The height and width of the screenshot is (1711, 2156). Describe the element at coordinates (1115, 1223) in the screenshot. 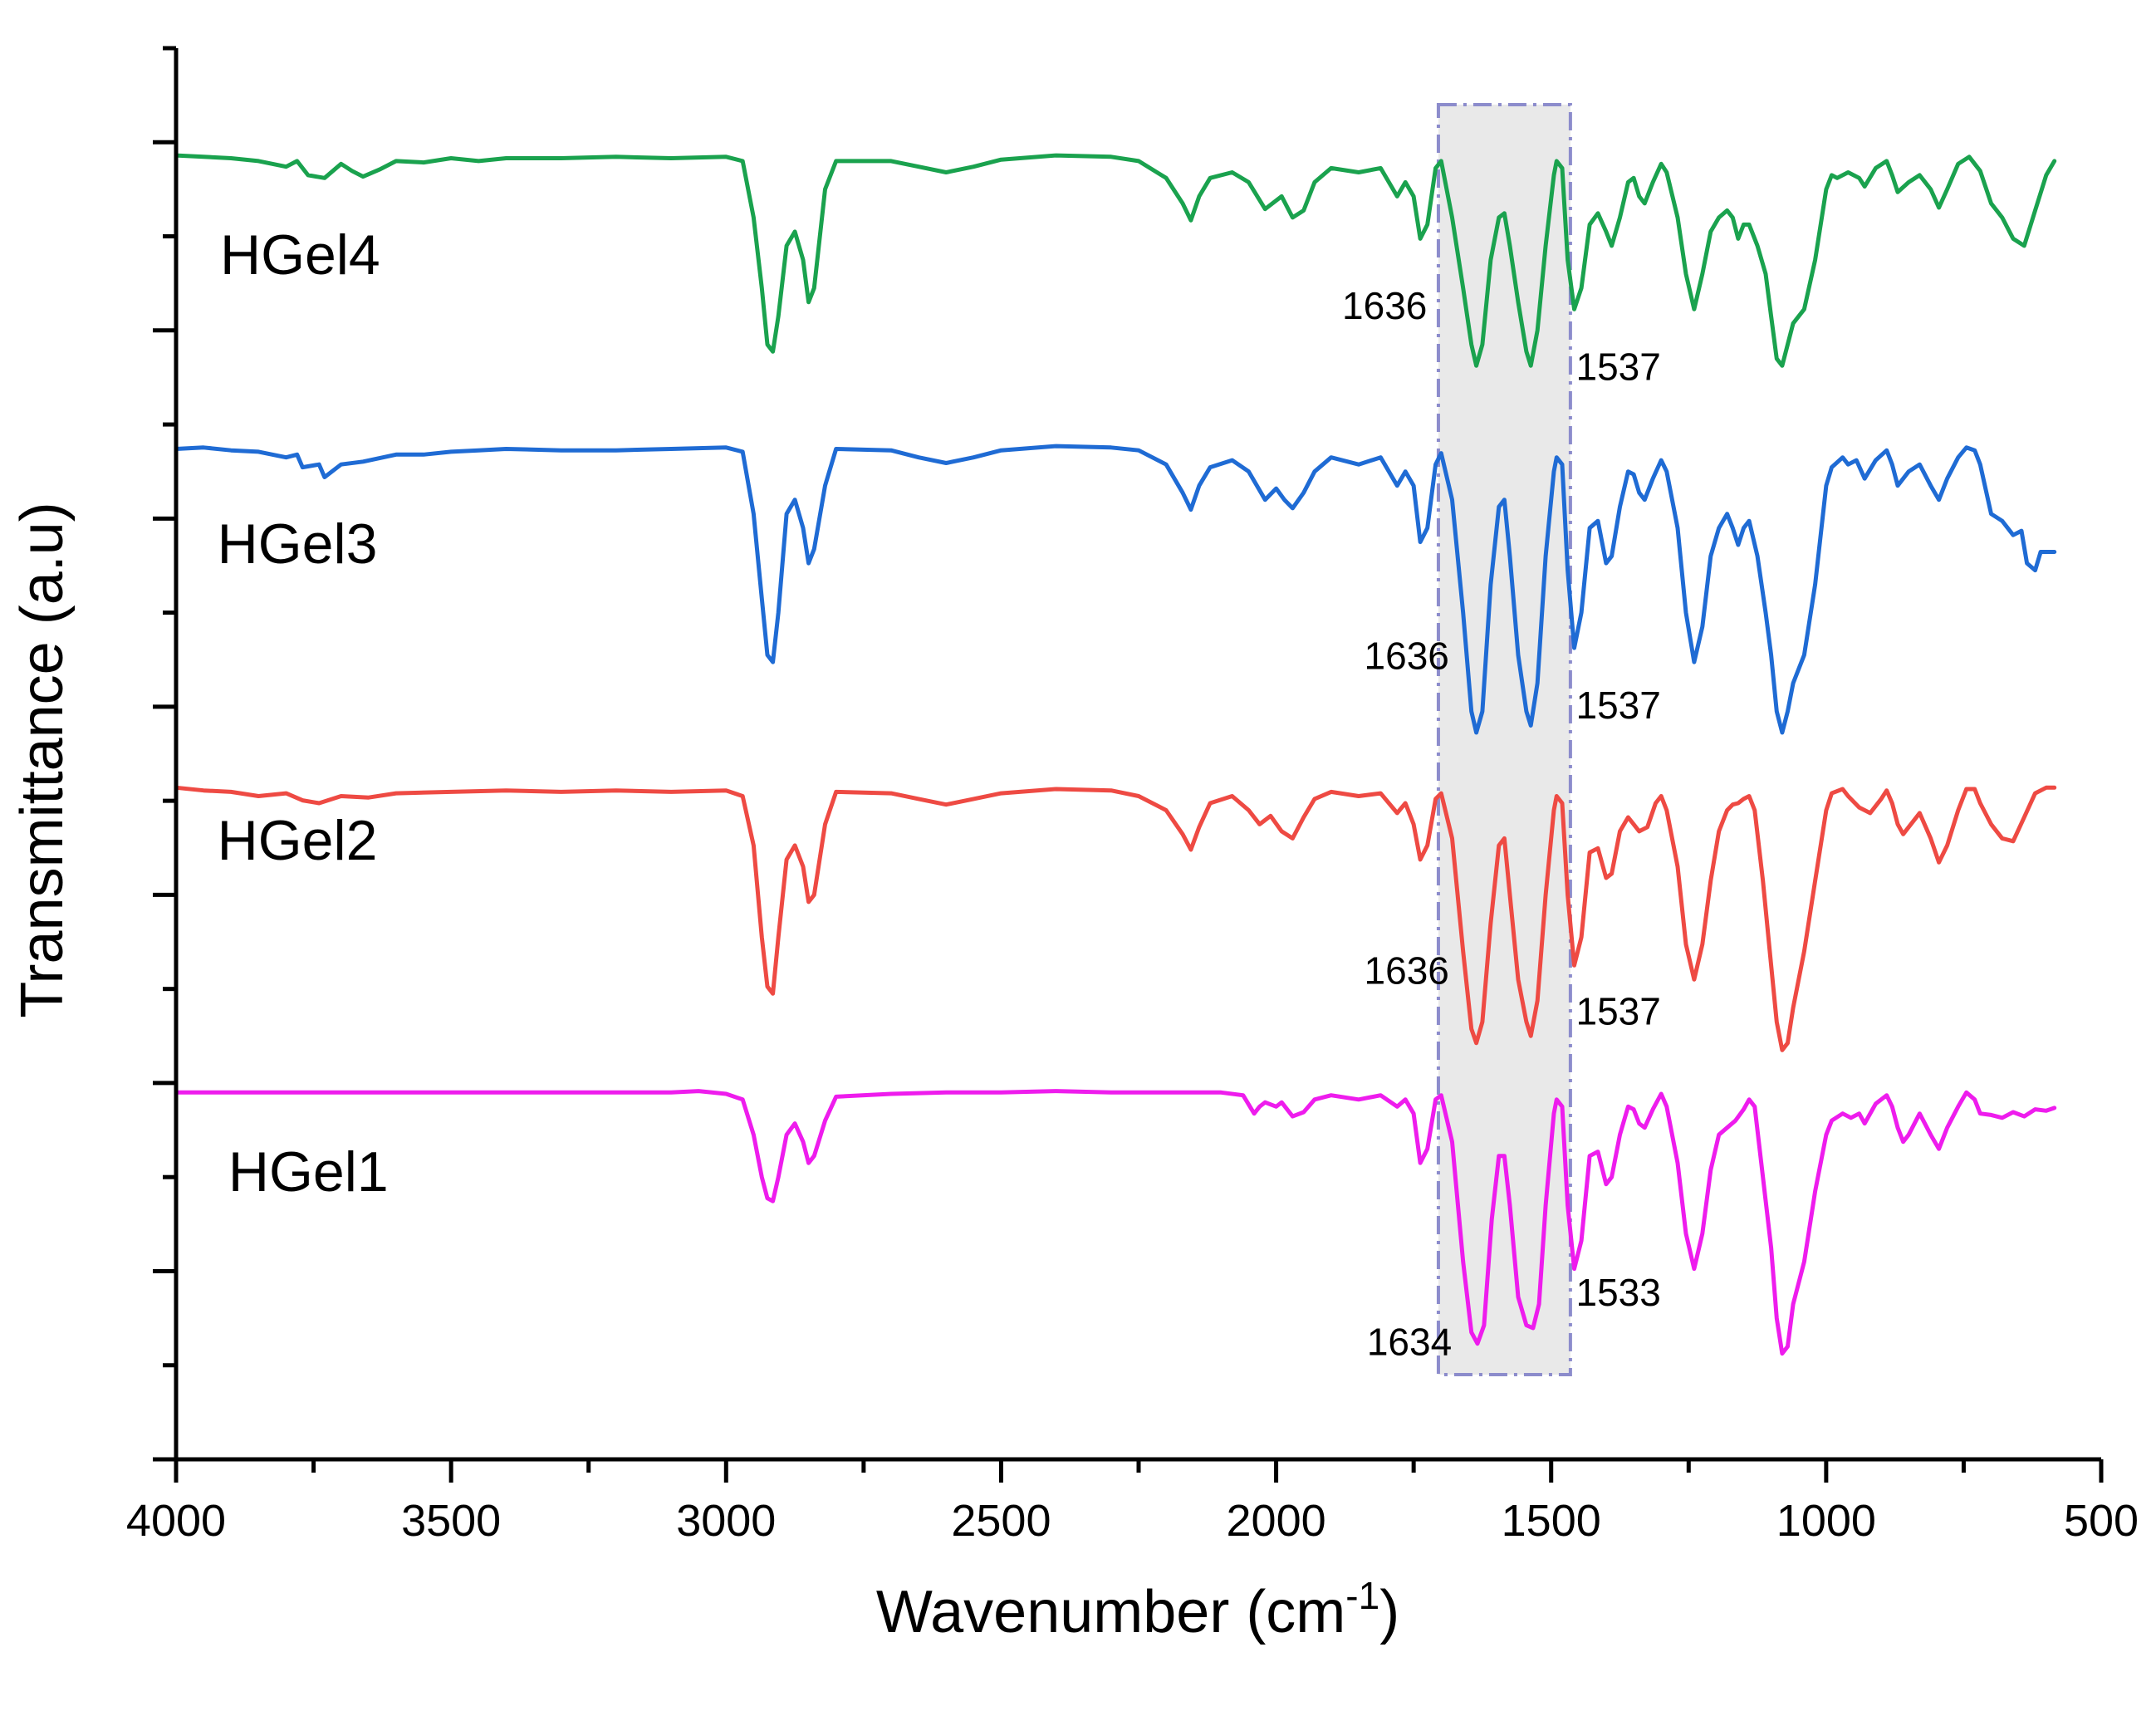

I see `series-line-hgel1` at that location.